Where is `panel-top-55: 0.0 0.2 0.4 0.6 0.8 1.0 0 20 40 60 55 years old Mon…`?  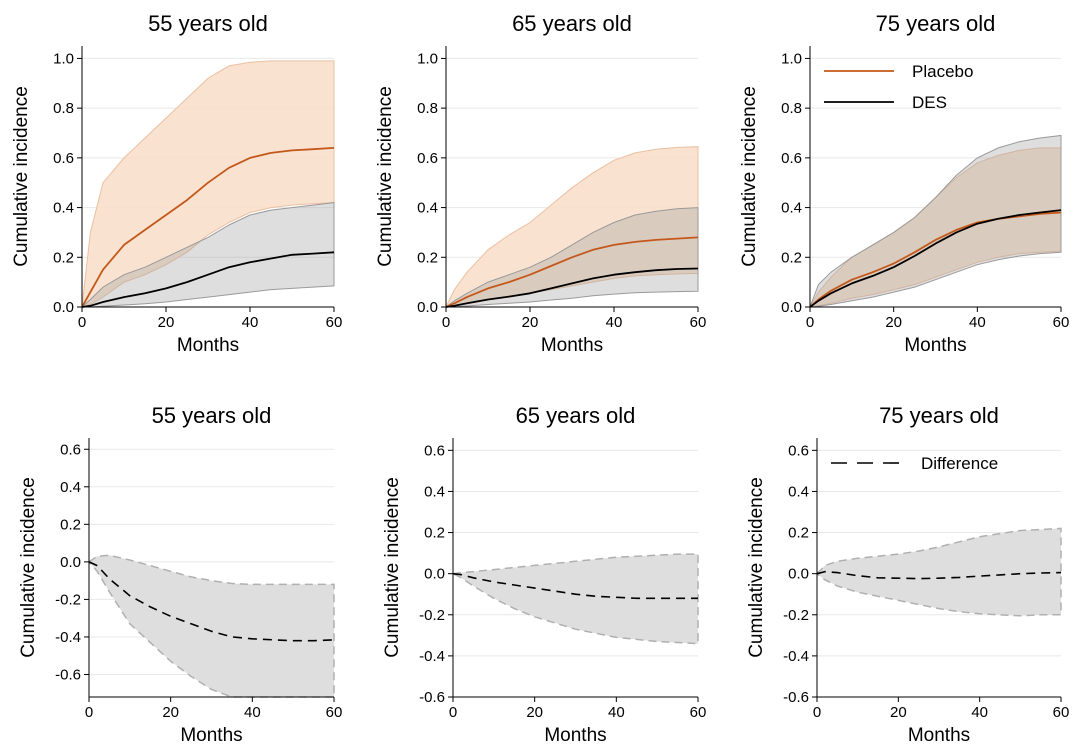 panel-top-55: 0.0 0.2 0.4 0.6 0.8 1.0 0 20 40 60 55 years old Mon… is located at coordinates (176, 183).